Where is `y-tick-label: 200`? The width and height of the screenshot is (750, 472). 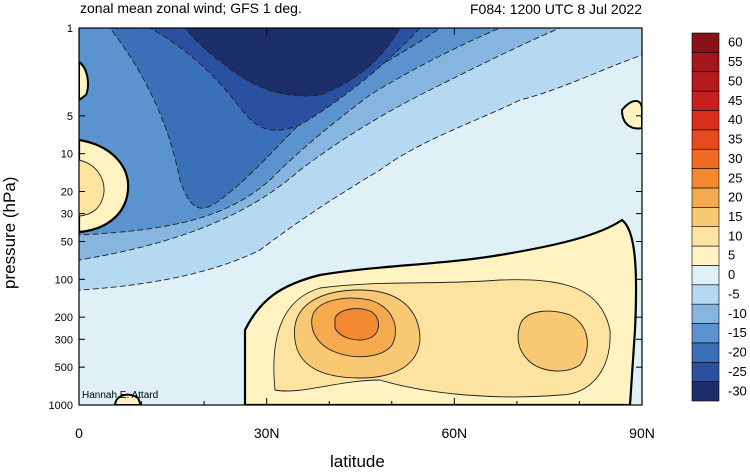
y-tick-label: 200 is located at coordinates (64, 318).